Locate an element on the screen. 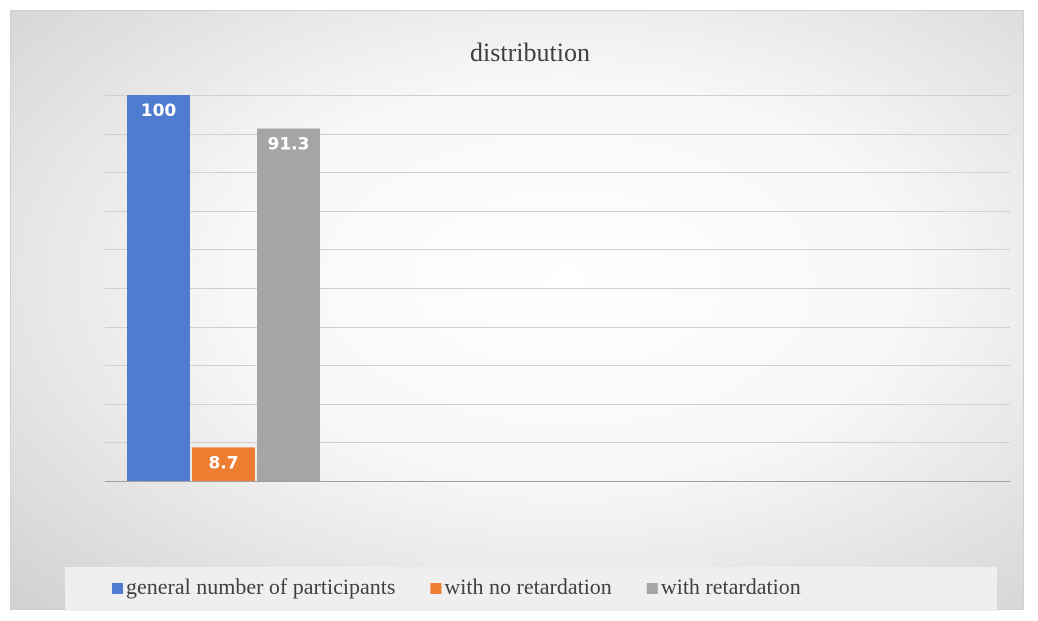 Image resolution: width=1038 pixels, height=621 pixels. data-label: 91.3 is located at coordinates (289, 145).